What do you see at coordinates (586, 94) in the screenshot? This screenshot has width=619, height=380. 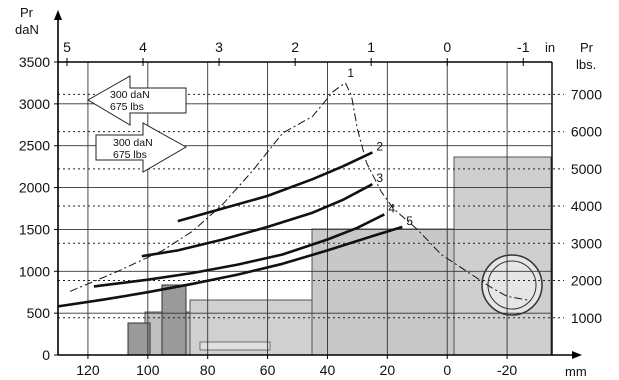 I see `y-right-tick-label: 7000` at bounding box center [586, 94].